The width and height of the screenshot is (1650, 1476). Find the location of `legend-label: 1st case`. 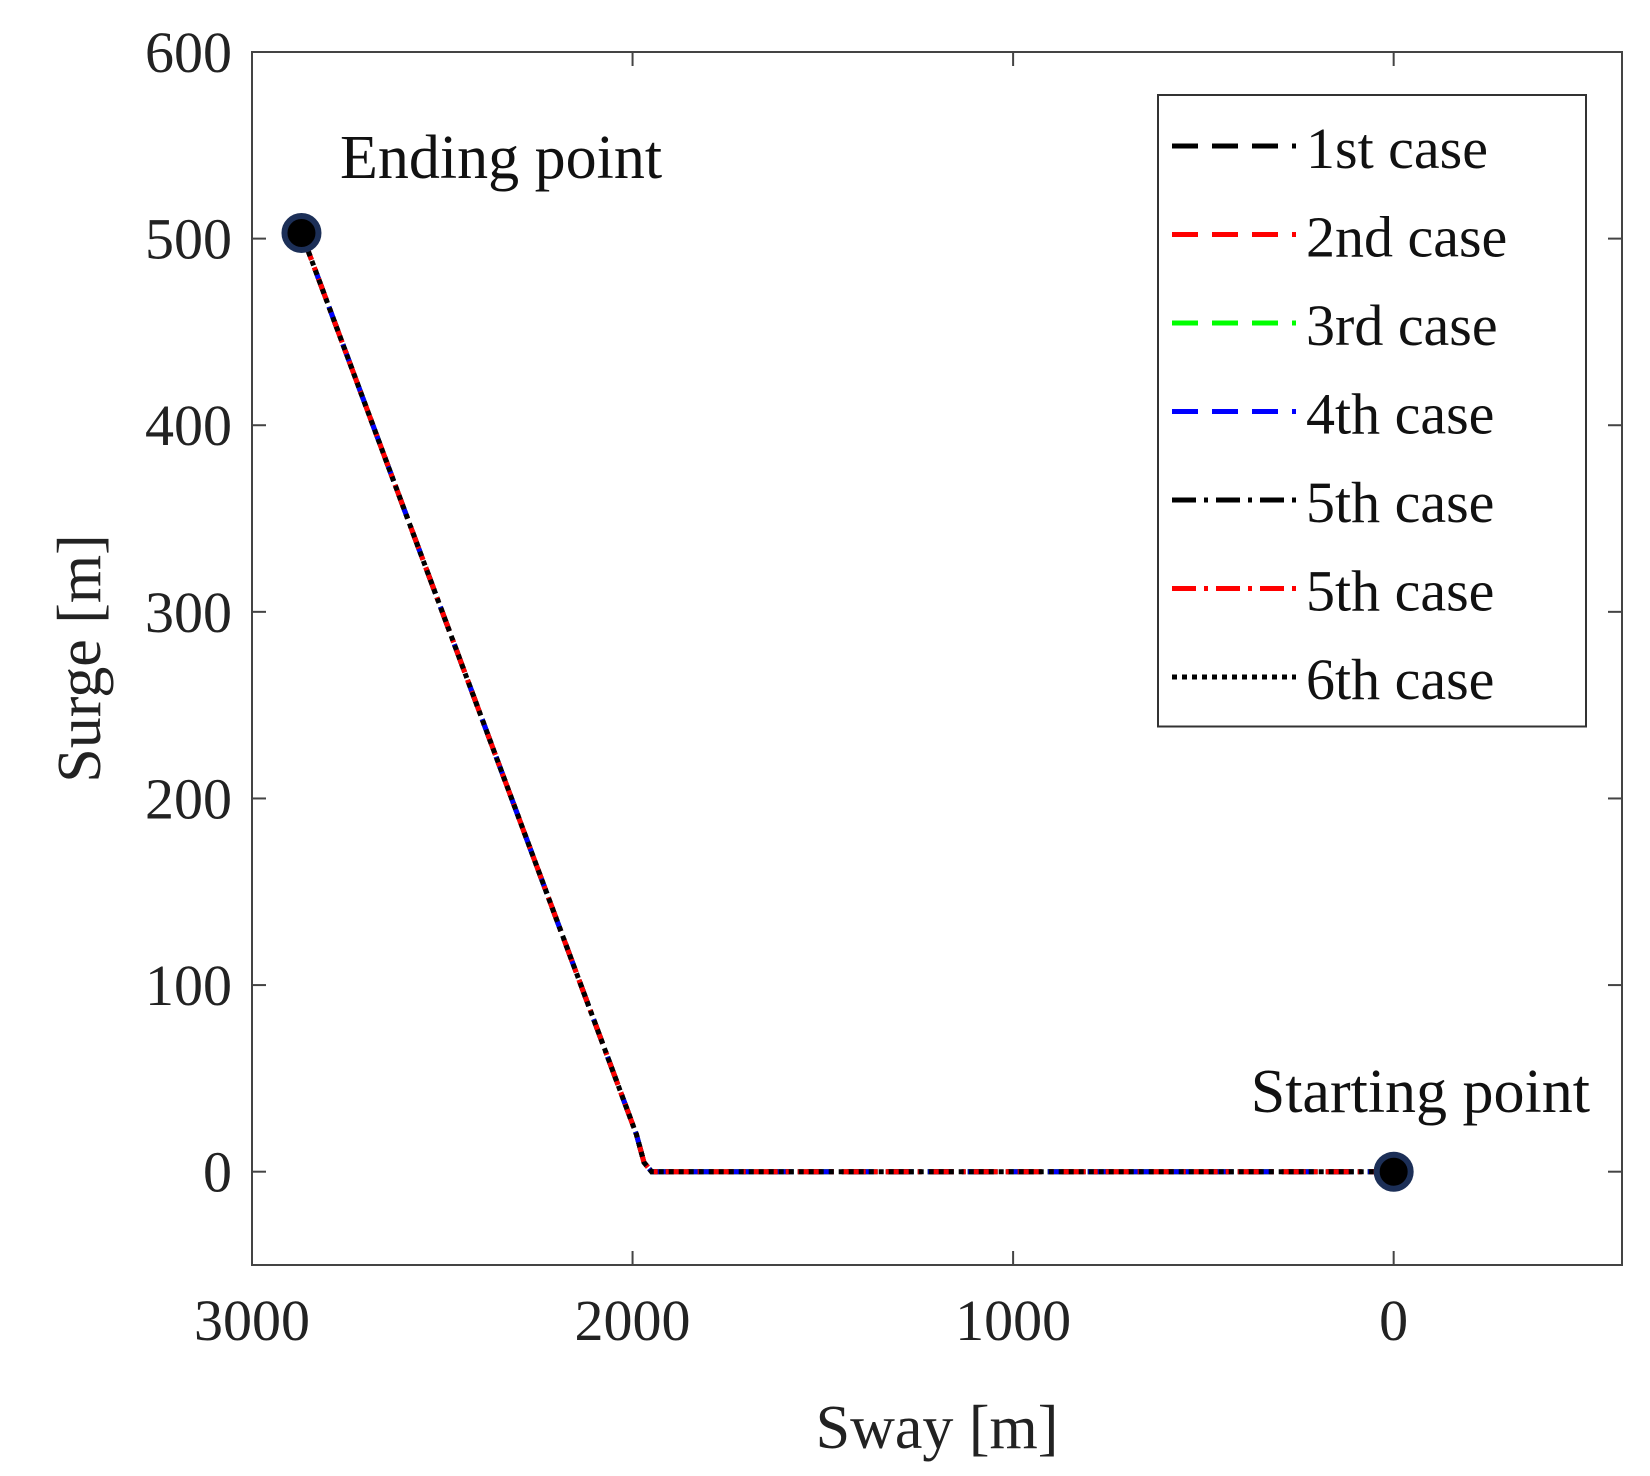

legend-label: 1st case is located at coordinates (1397, 148).